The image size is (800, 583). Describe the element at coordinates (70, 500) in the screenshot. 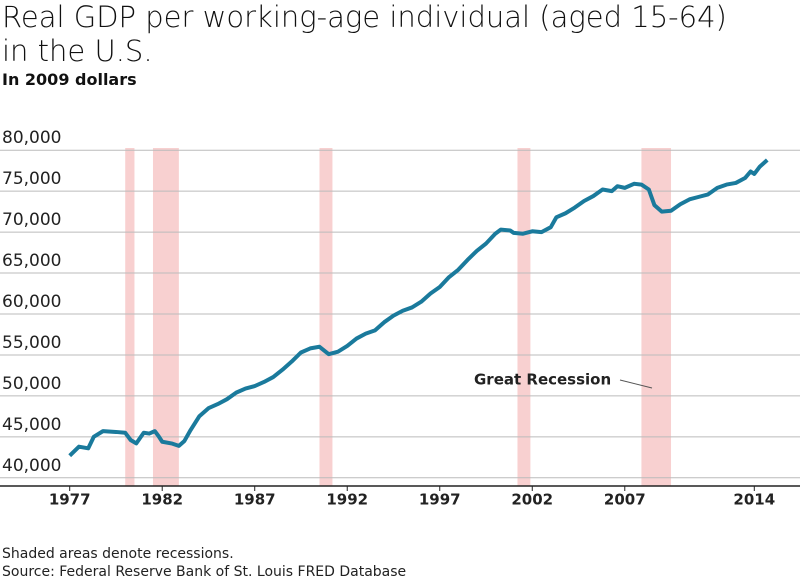

I see `x-tick-label: 1977` at that location.